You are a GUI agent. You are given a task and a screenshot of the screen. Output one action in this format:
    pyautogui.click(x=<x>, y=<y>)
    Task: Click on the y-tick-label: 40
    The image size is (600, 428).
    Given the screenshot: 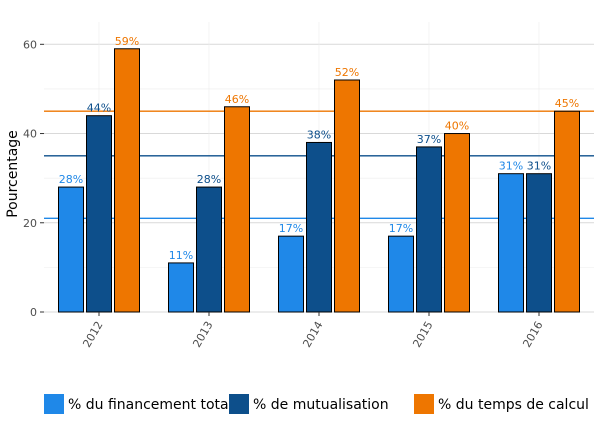 What is the action you would take?
    pyautogui.click(x=30, y=134)
    